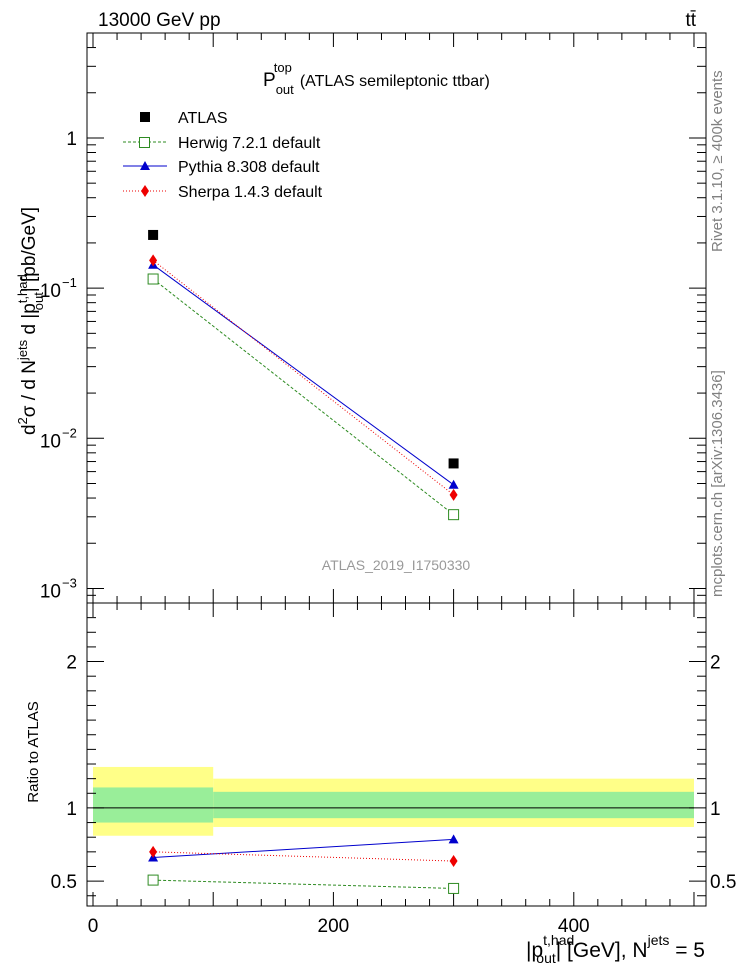  I want to click on legend-label-pythia: Pythia 8.308 default, so click(249, 167).